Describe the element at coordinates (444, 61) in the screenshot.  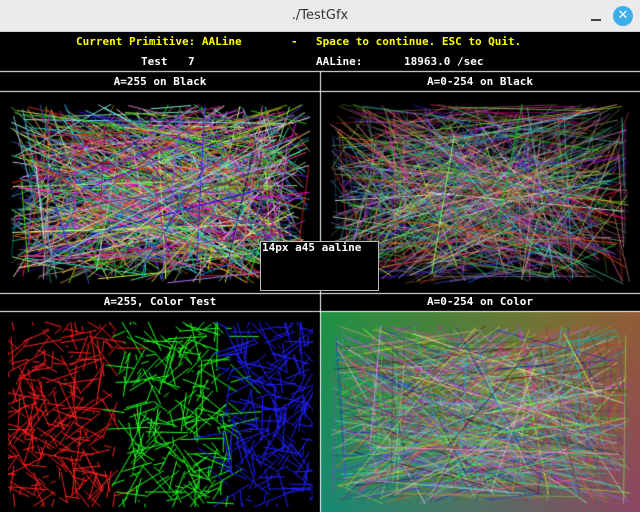
I see `rate-value: 18963.0 /sec` at that location.